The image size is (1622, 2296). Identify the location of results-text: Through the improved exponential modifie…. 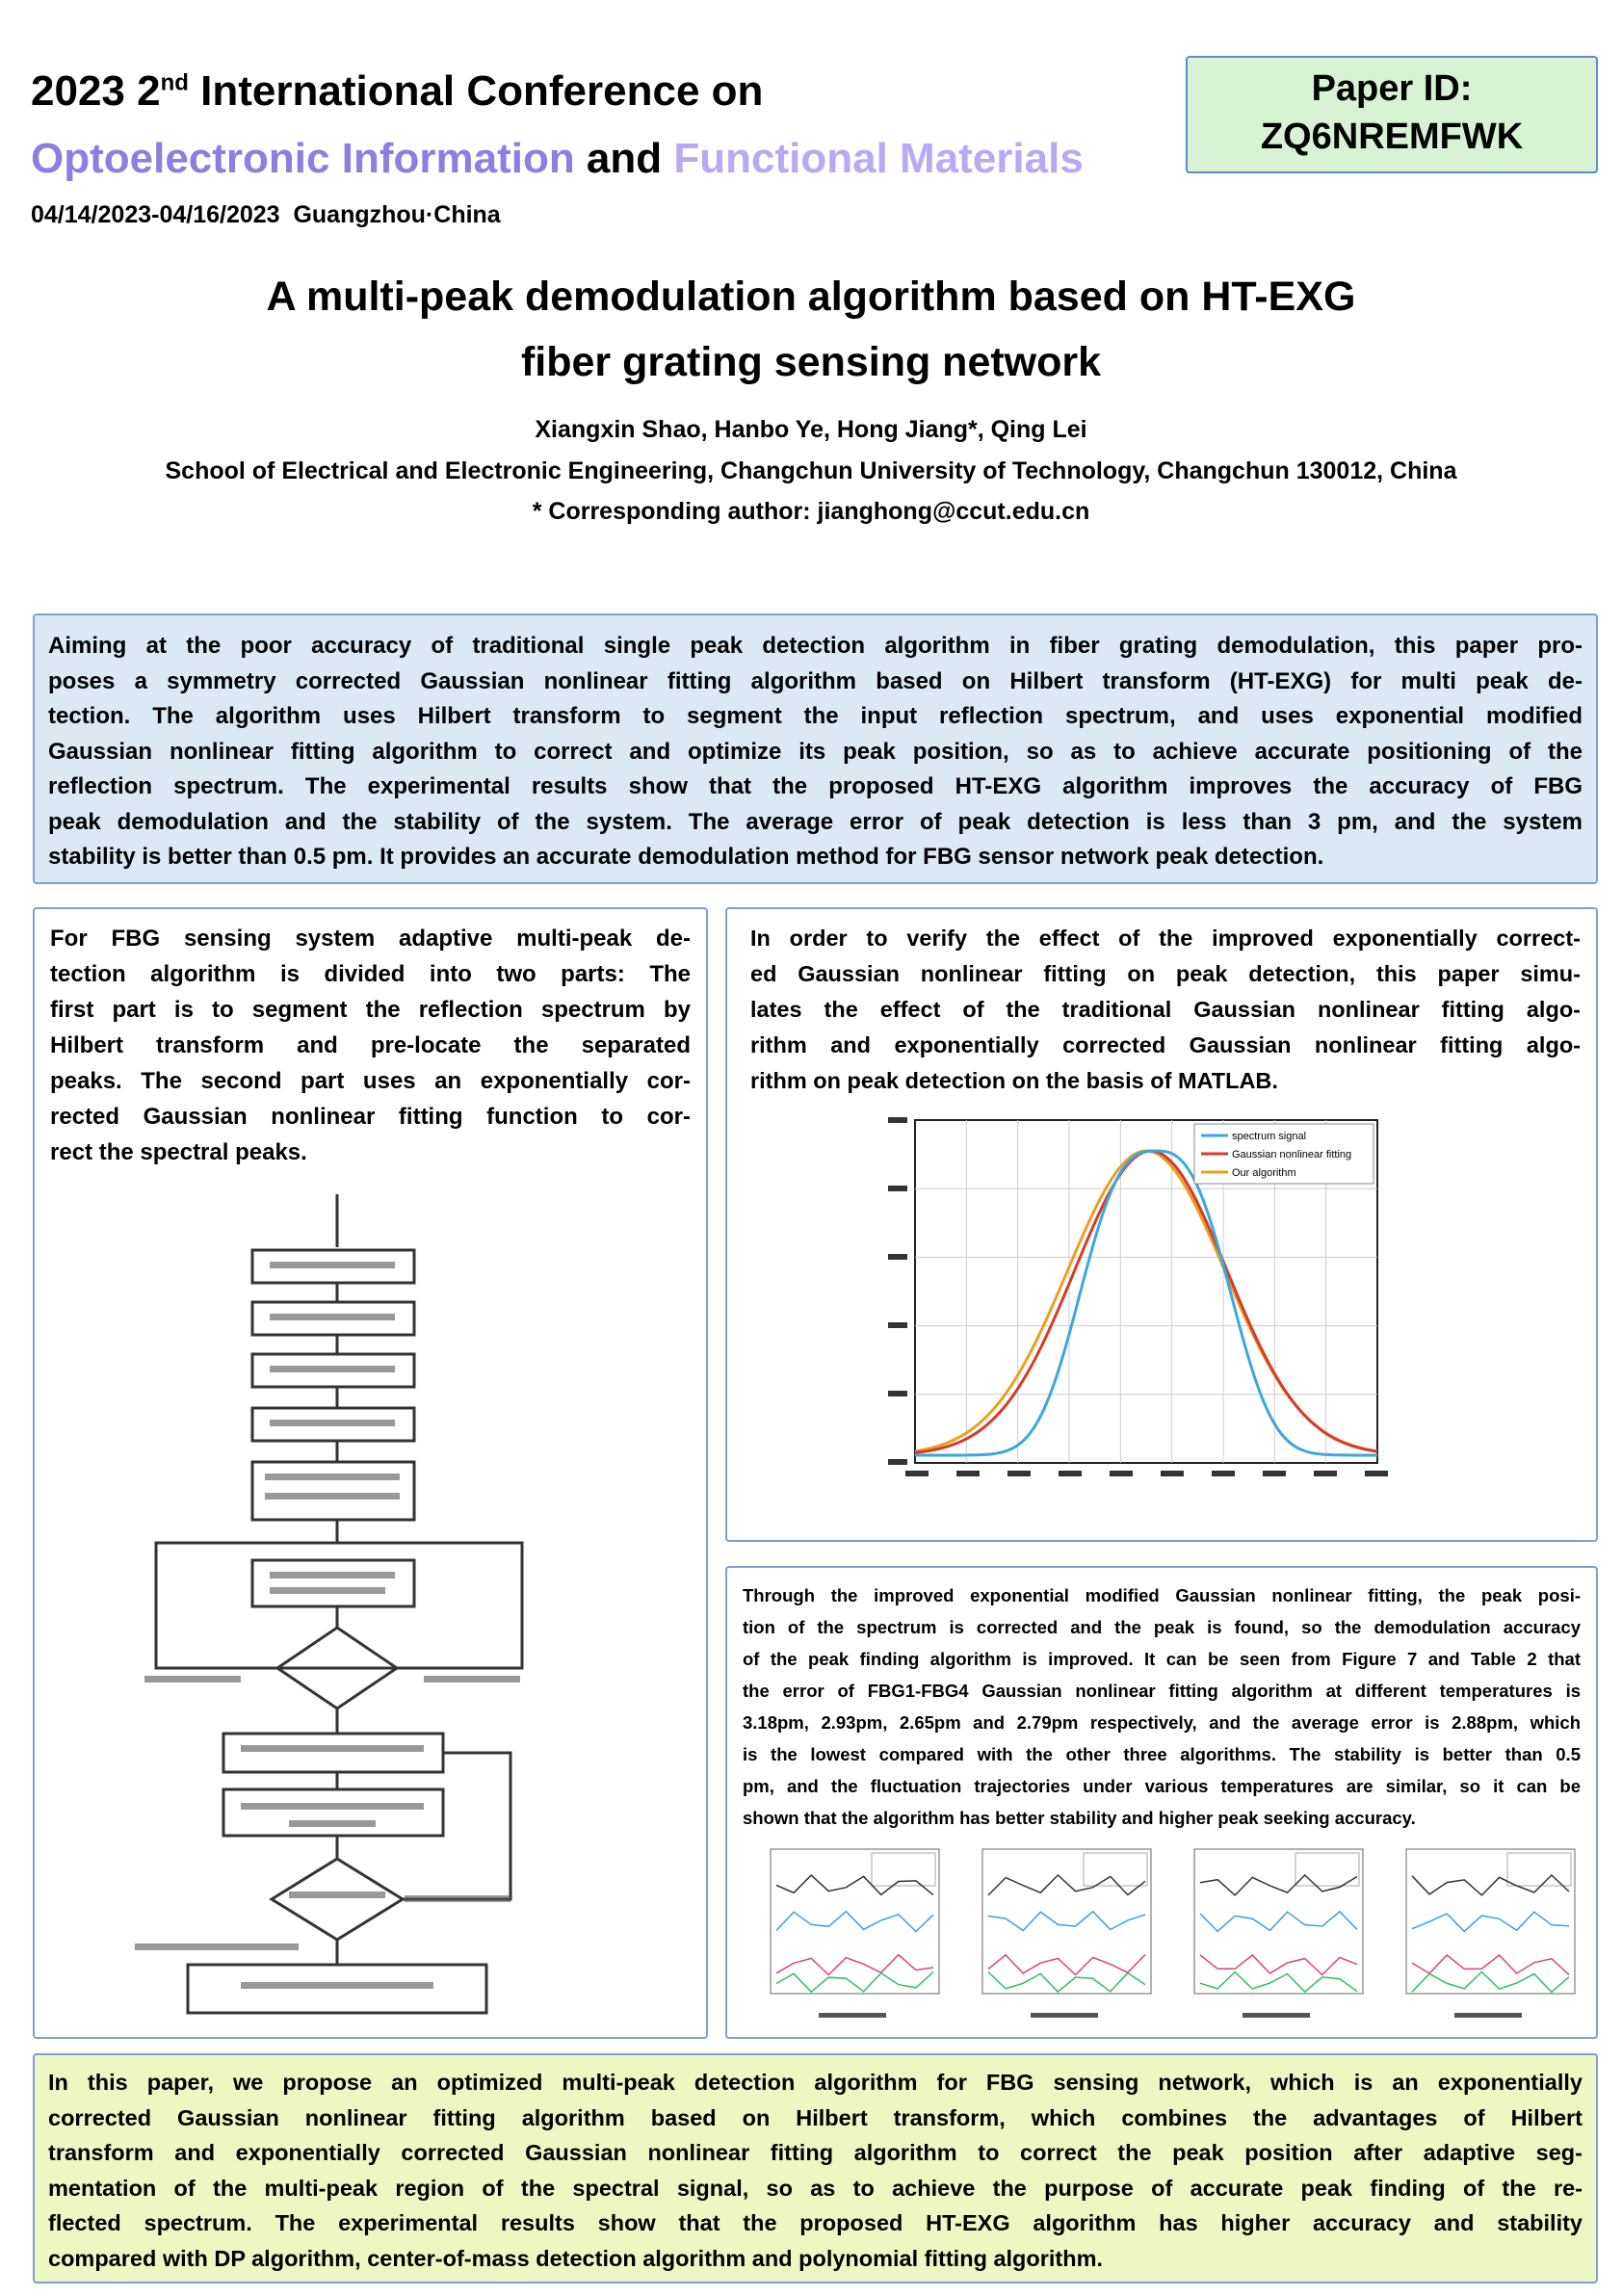
(1162, 1706).